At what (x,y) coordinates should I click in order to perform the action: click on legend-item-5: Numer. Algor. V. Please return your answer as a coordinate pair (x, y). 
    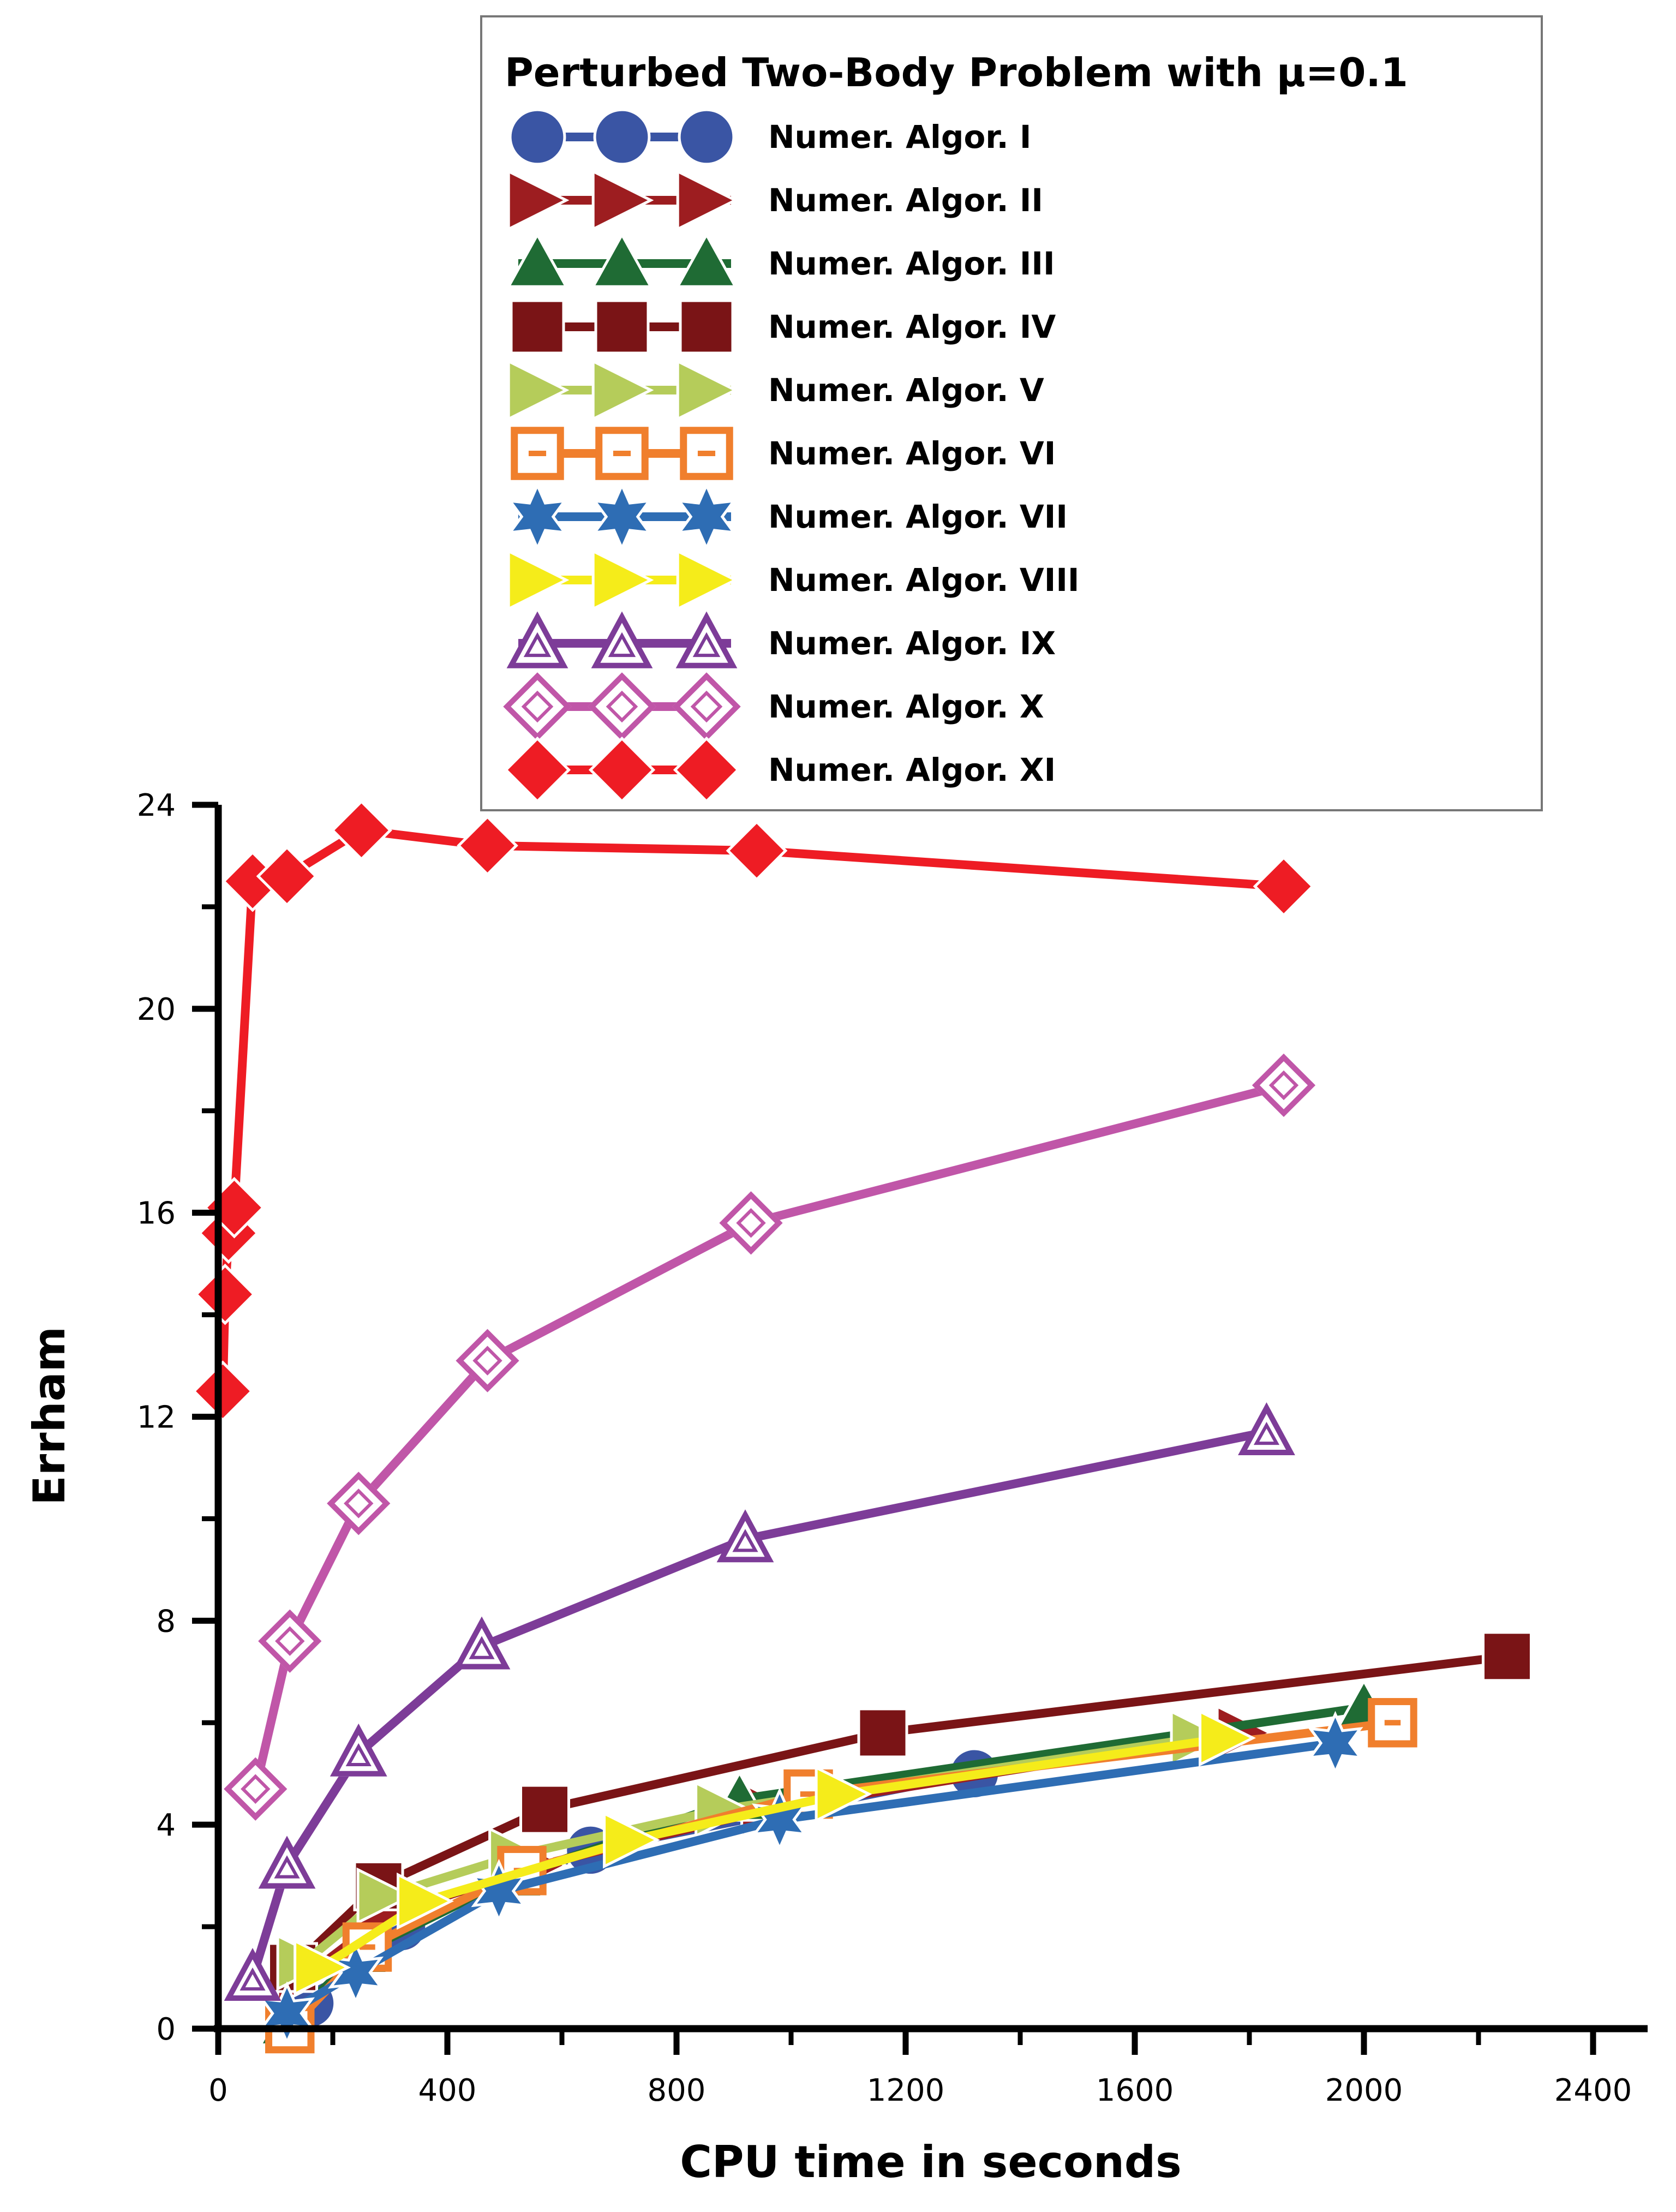
    Looking at the image, I should click on (775, 390).